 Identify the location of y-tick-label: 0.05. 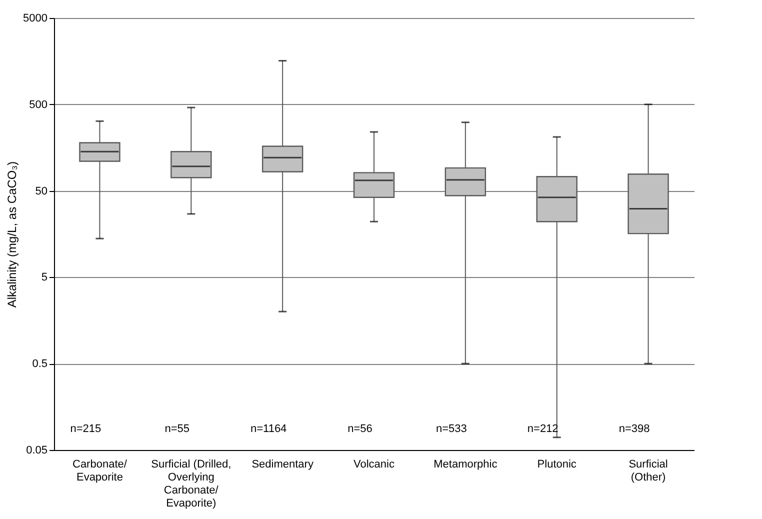
(37, 450).